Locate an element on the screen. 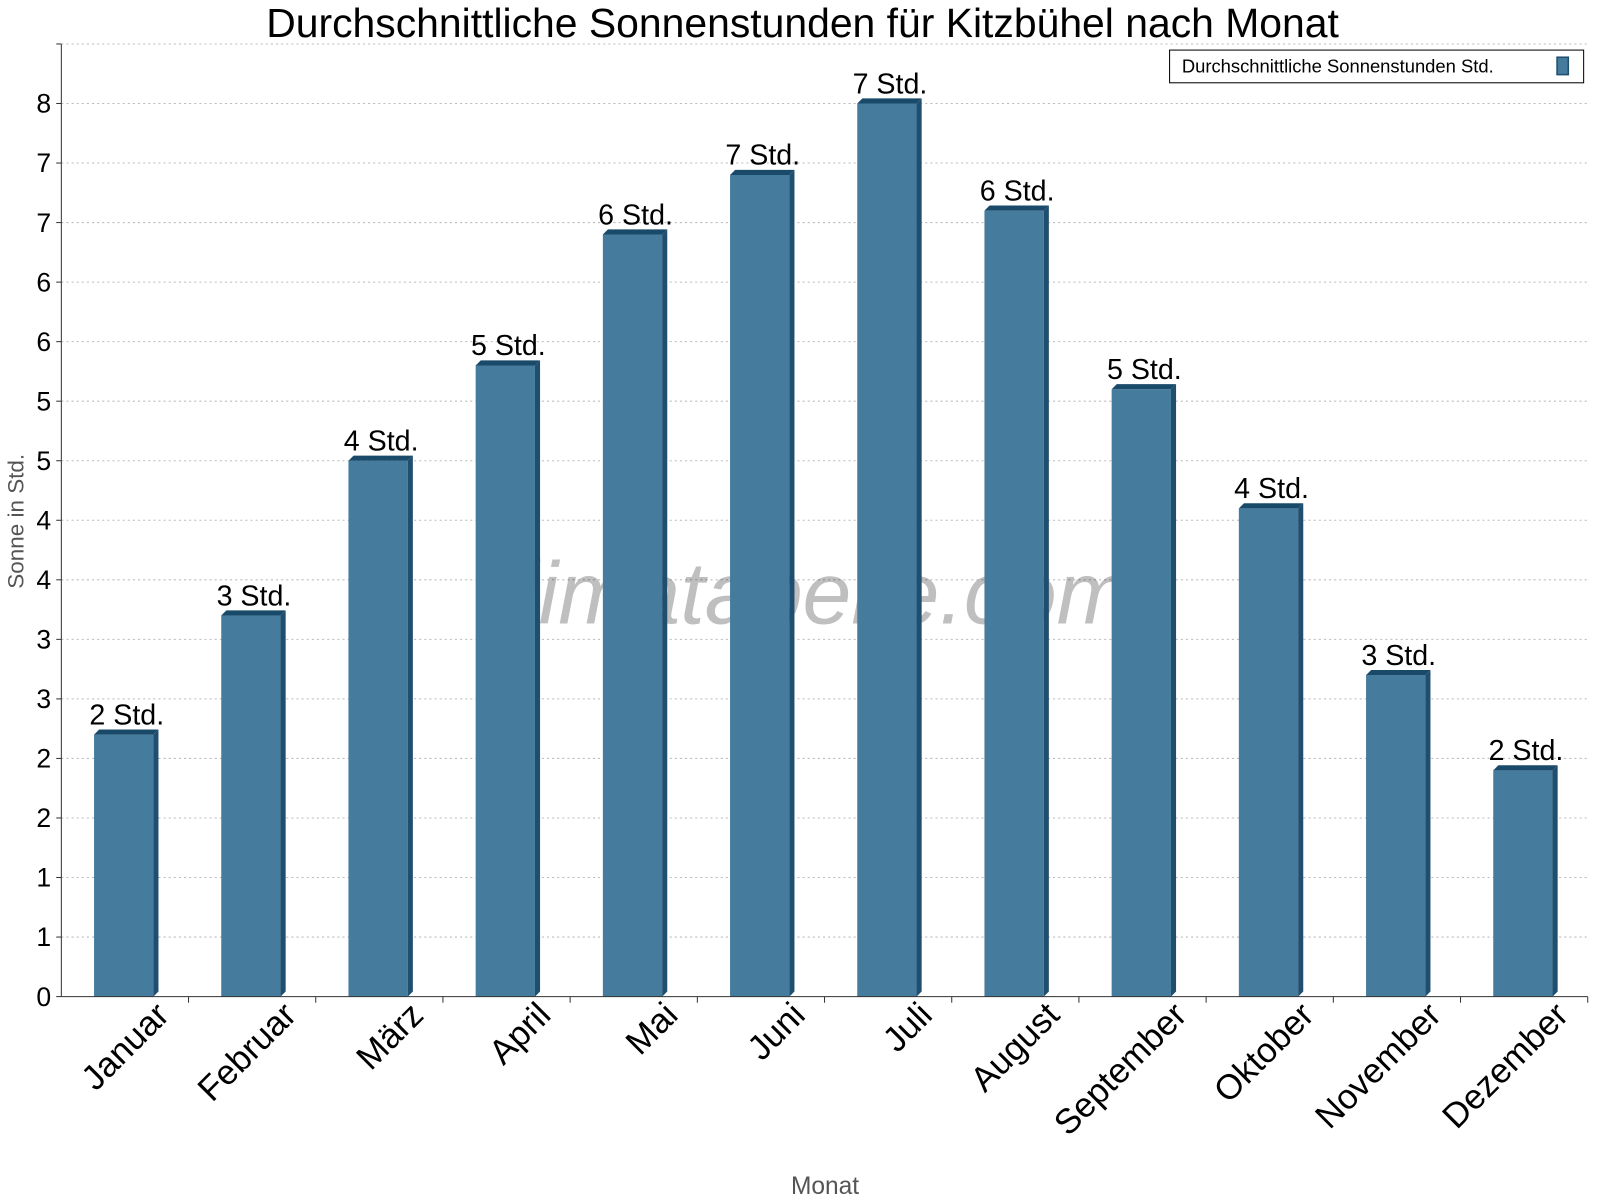  x-tick-label: August is located at coordinates (1016, 1048).